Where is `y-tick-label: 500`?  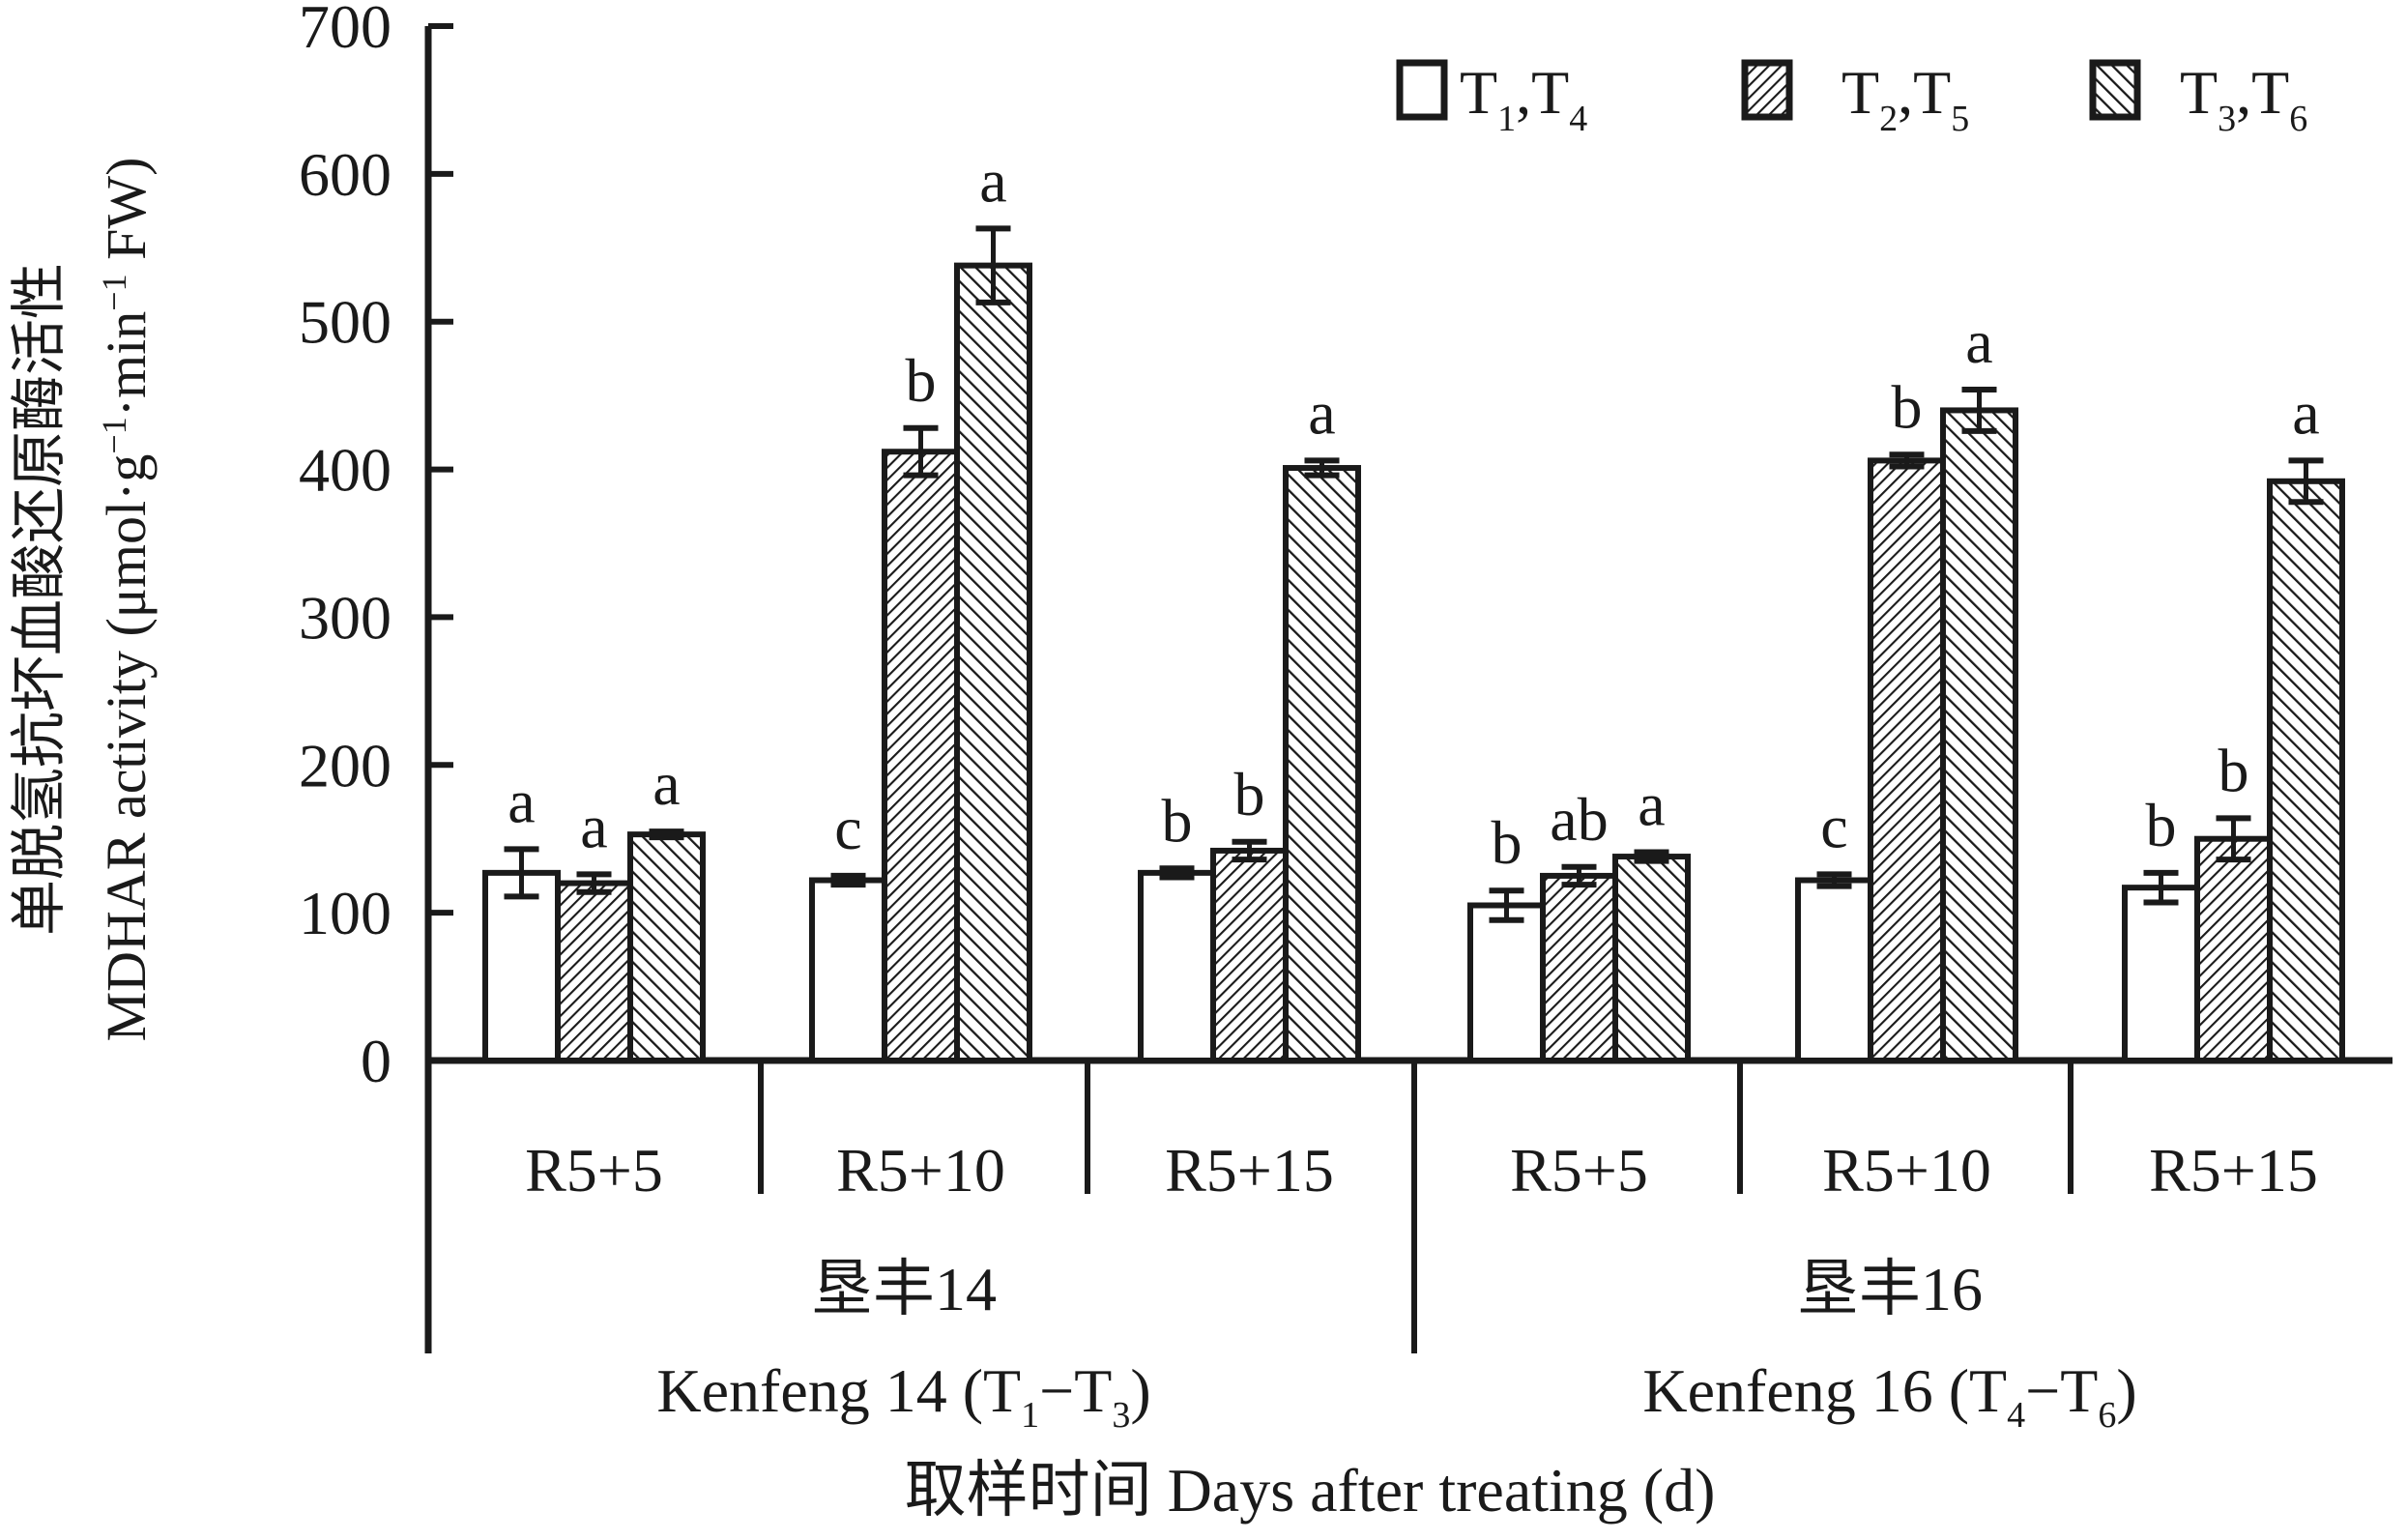
y-tick-label: 500 is located at coordinates (346, 322).